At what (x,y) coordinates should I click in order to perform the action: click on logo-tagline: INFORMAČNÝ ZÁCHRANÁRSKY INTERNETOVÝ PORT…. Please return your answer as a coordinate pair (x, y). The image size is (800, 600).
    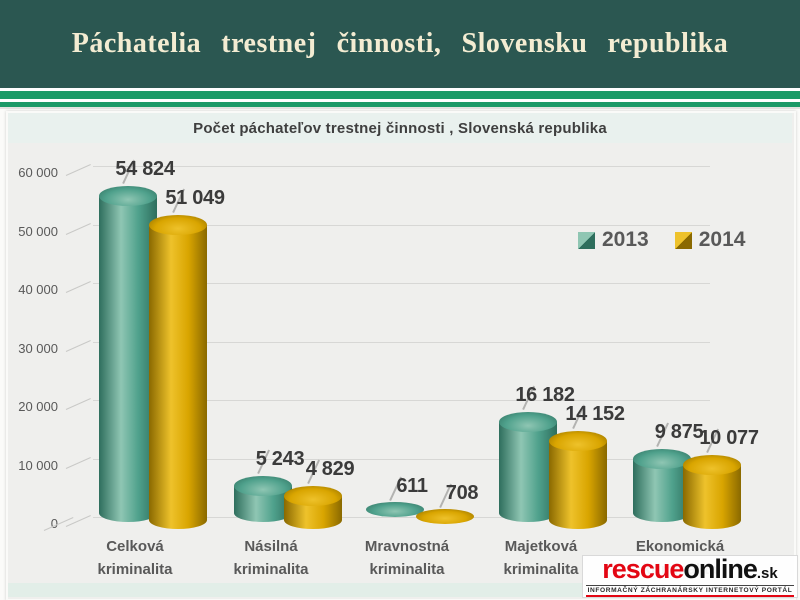
    Looking at the image, I should click on (690, 591).